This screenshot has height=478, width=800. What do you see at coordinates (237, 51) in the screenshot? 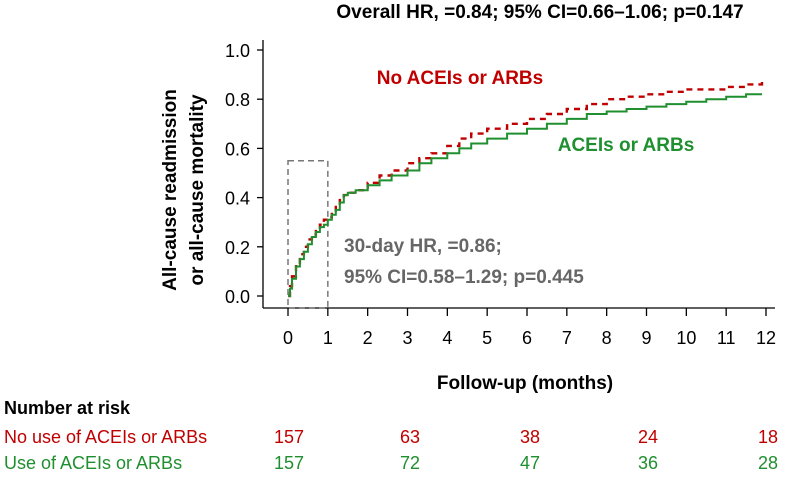
I see `y-tick-label: 1.0` at bounding box center [237, 51].